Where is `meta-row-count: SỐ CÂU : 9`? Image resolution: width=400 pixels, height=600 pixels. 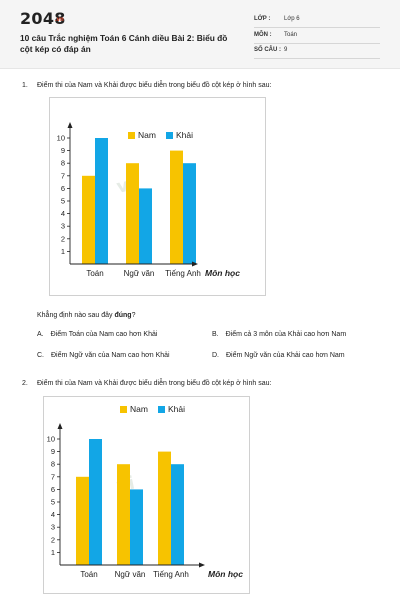 meta-row-count: SỐ CÂU : 9 is located at coordinates (317, 51).